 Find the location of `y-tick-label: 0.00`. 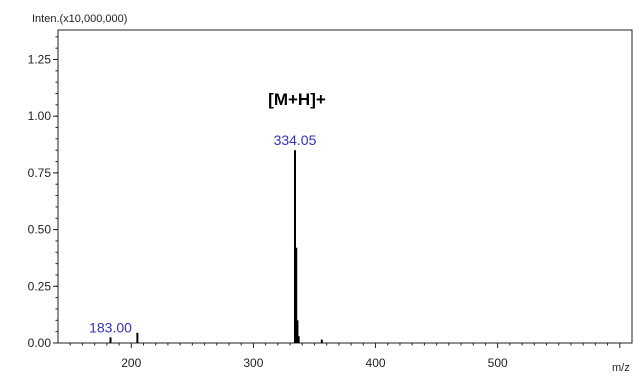

y-tick-label: 0.00 is located at coordinates (40, 343).